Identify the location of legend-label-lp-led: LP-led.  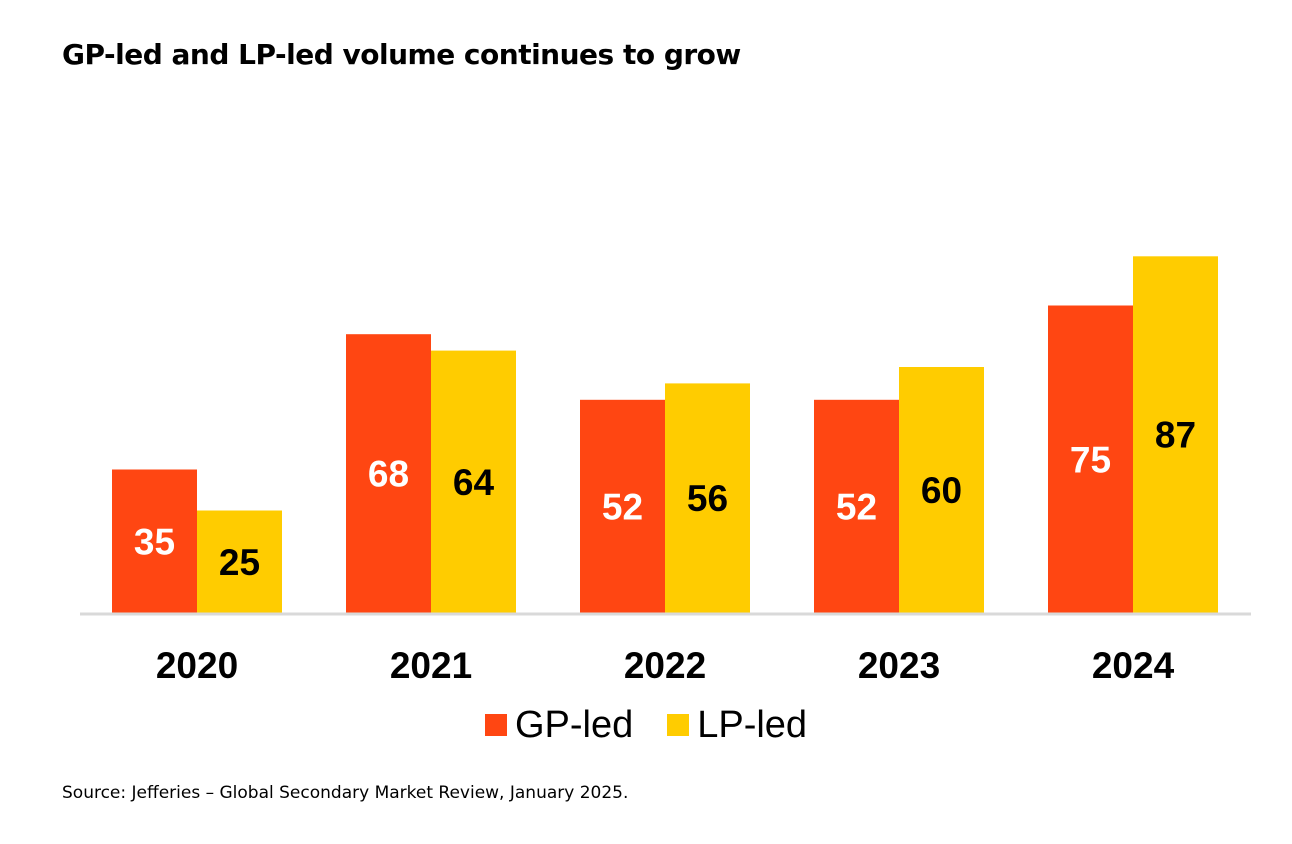
(752, 725).